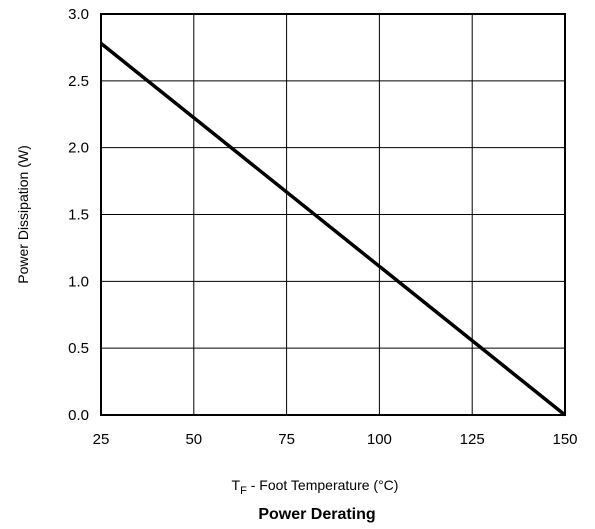 Image resolution: width=595 pixels, height=529 pixels. Describe the element at coordinates (78, 415) in the screenshot. I see `y-tick-label: 0.0` at that location.